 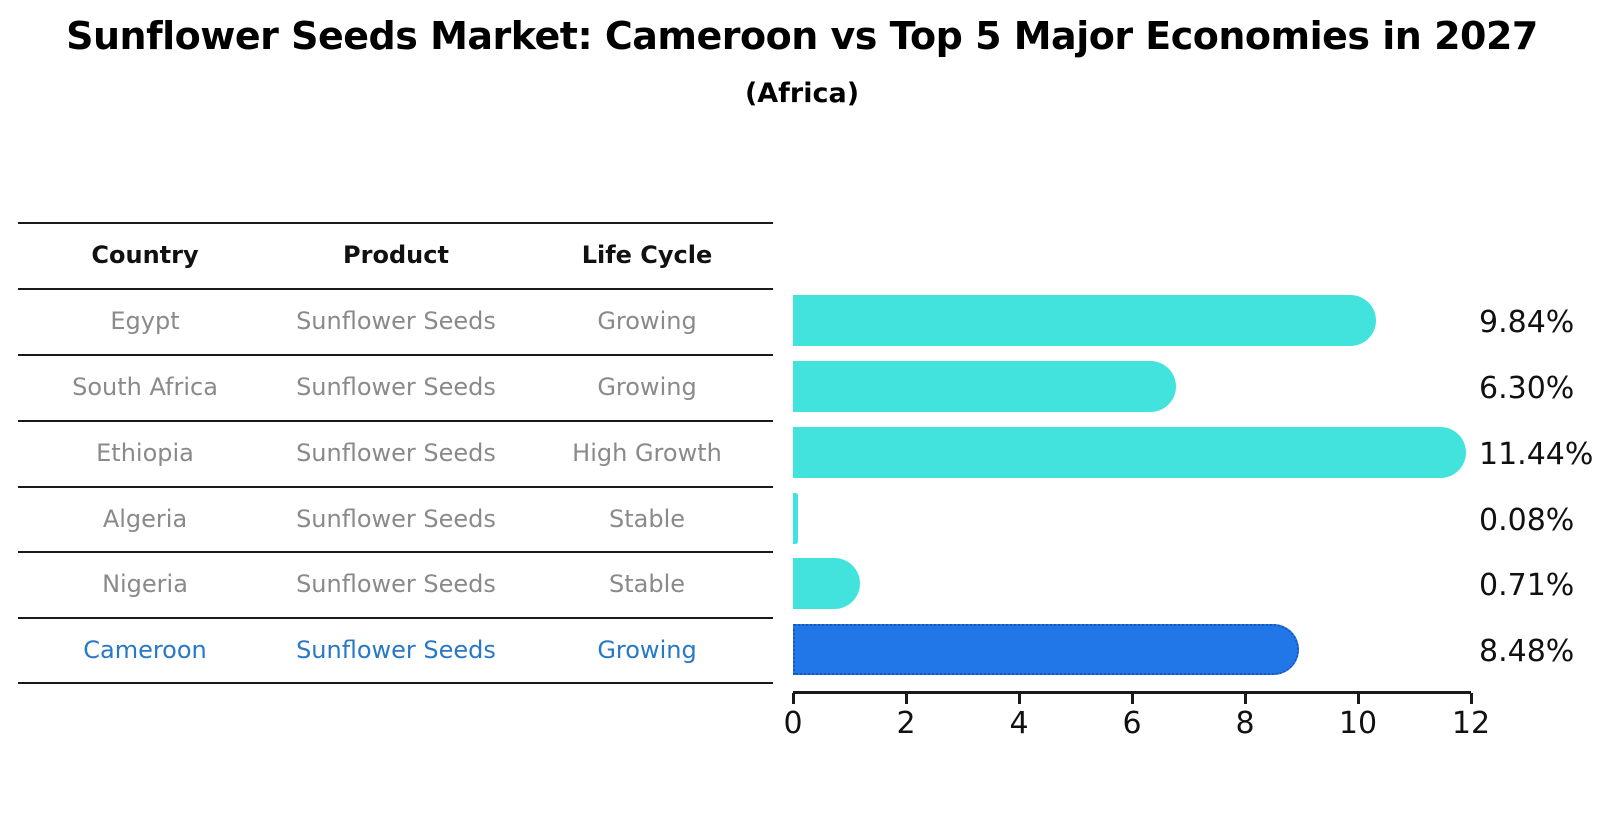 What do you see at coordinates (1527, 585) in the screenshot?
I see `value-label: 0.71%` at bounding box center [1527, 585].